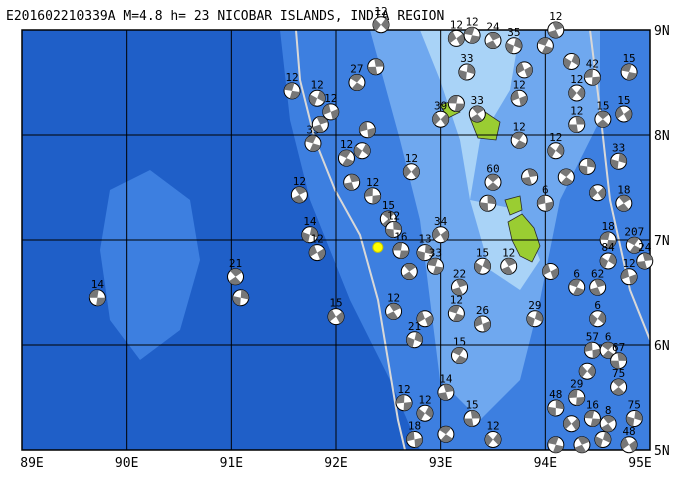 The image size is (684, 478). What do you see at coordinates (414, 426) in the screenshot?
I see `depth-label: 18` at bounding box center [414, 426].